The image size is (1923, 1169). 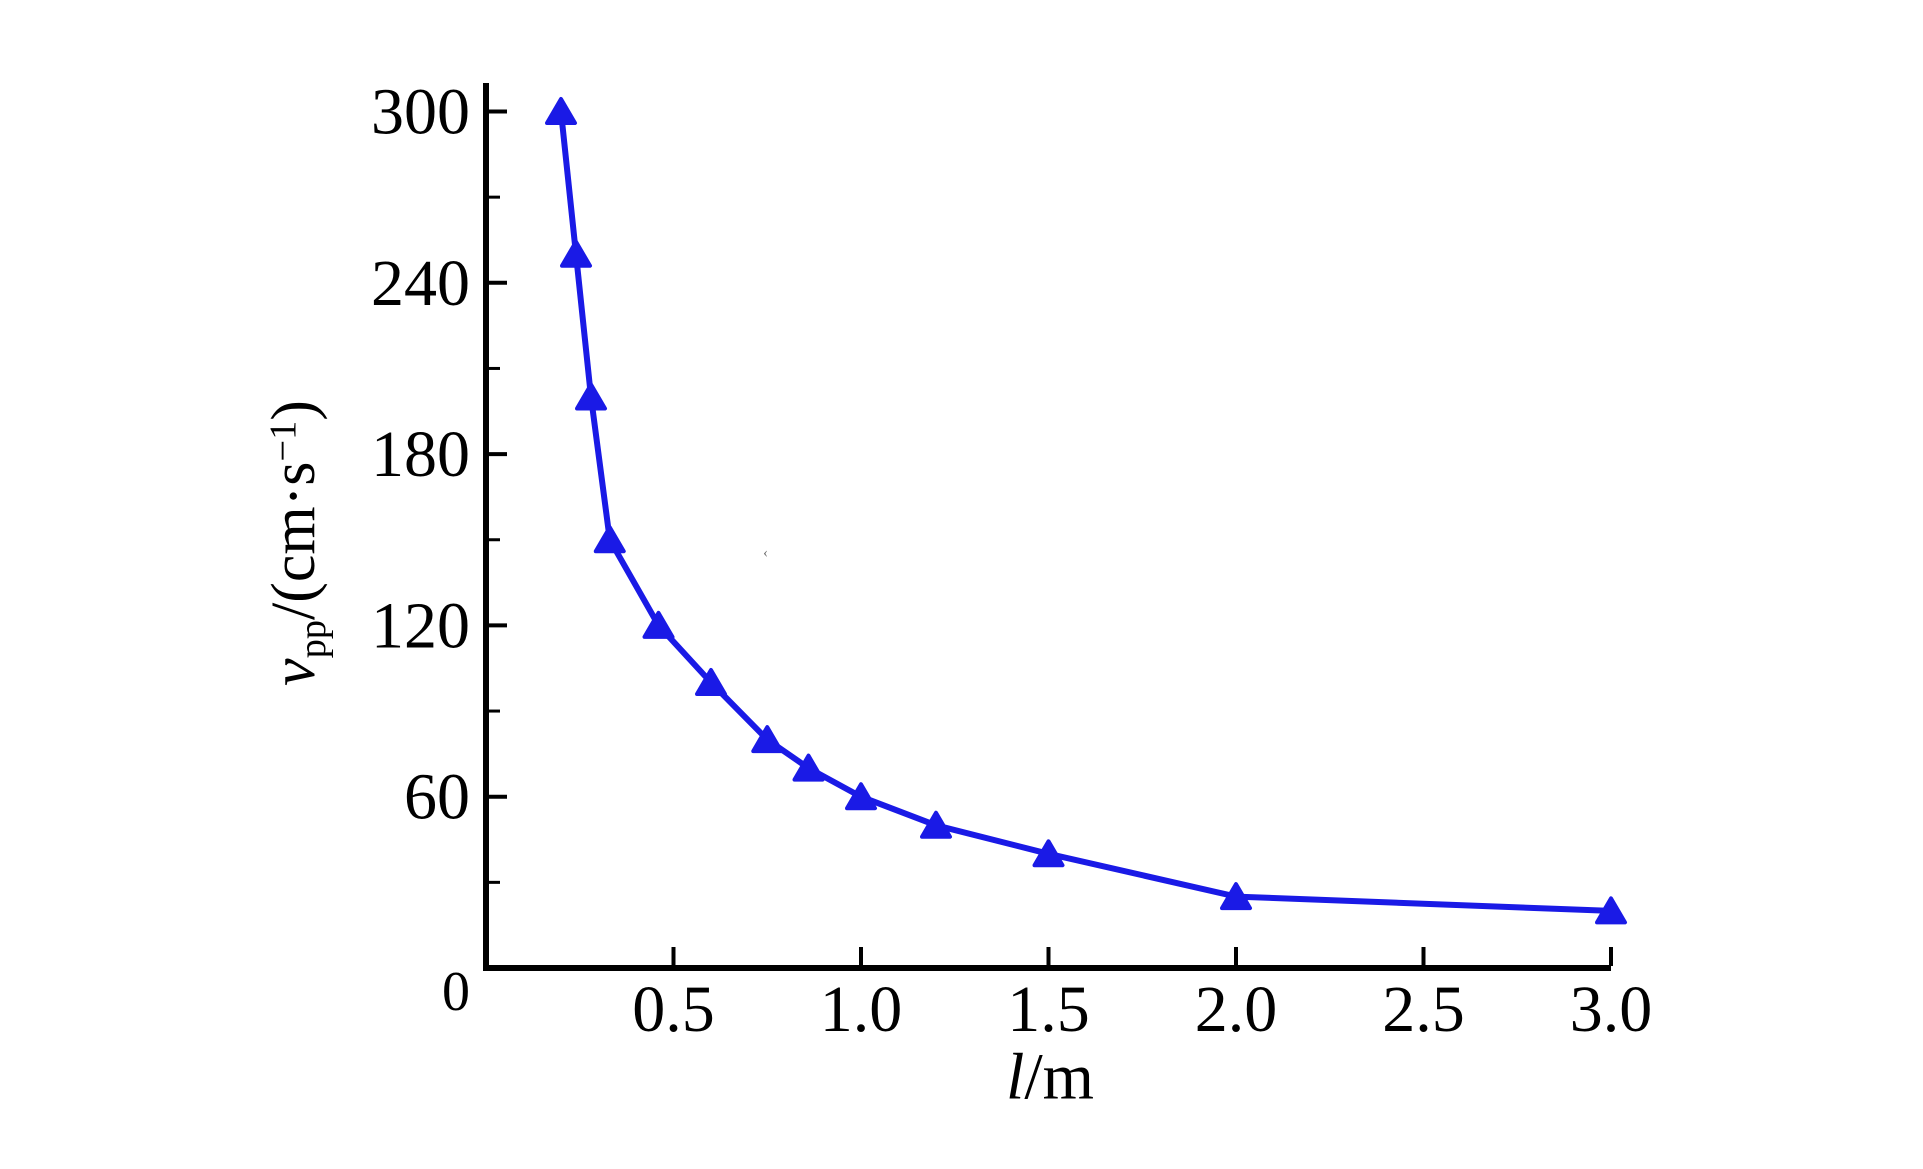 What do you see at coordinates (1611, 1009) in the screenshot?
I see `x-tick-label: 3.0` at bounding box center [1611, 1009].